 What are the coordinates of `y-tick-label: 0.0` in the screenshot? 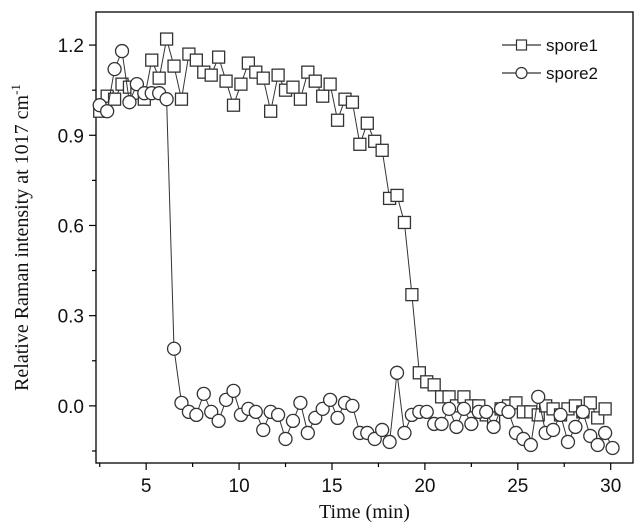 It's located at (71, 407).